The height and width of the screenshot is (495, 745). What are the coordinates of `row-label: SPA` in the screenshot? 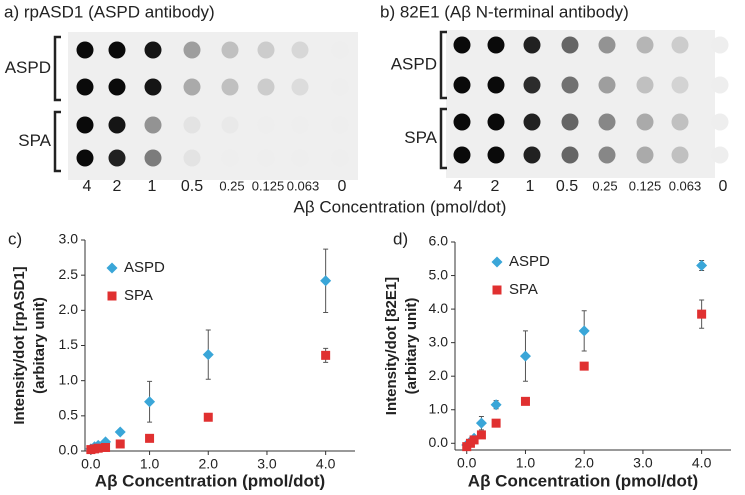 It's located at (34, 140).